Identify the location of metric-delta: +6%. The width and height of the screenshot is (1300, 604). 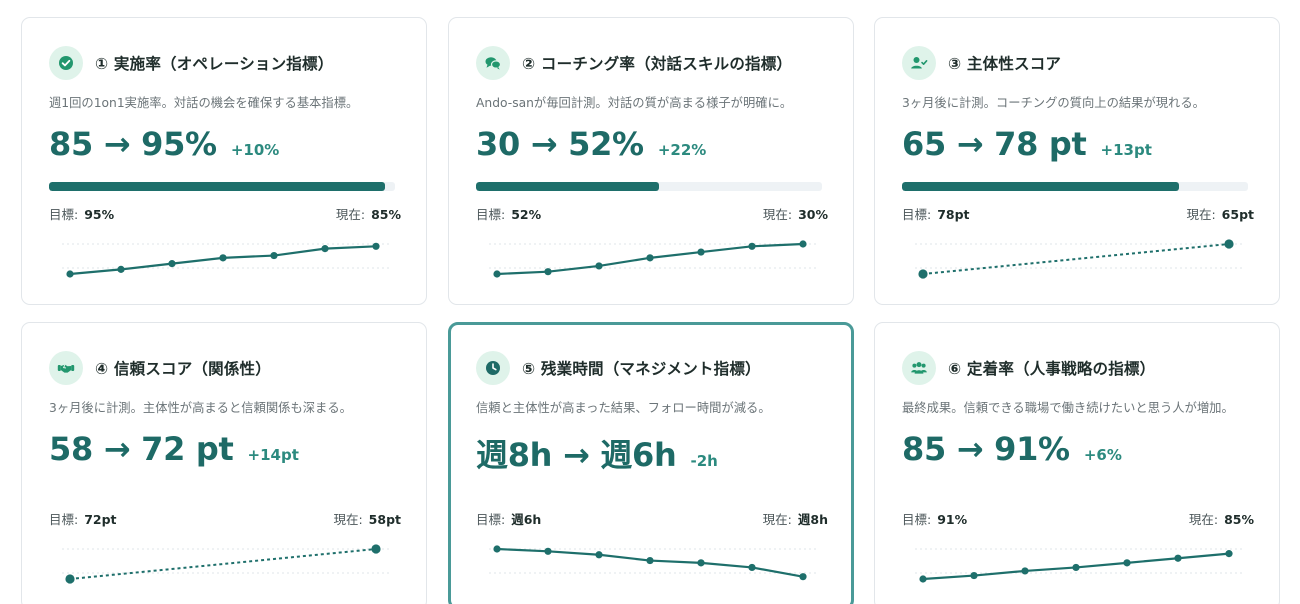
(1102, 455).